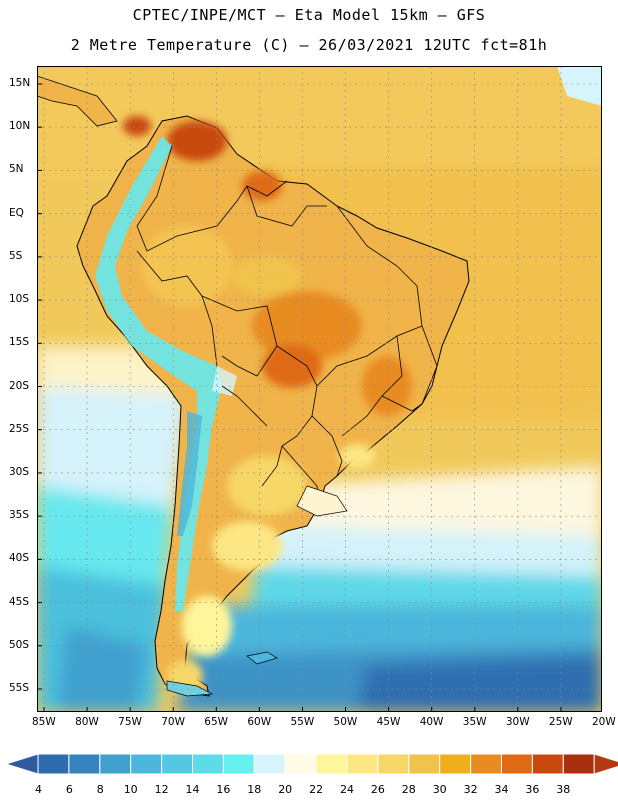 Image resolution: width=618 pixels, height=800 pixels. Describe the element at coordinates (431, 722) in the screenshot. I see `lon-label: 40W` at that location.